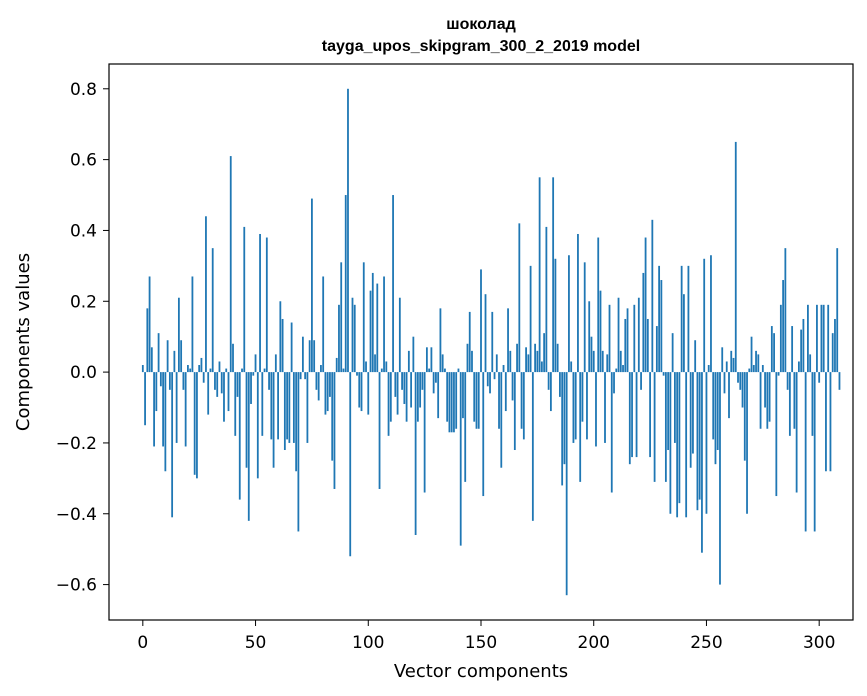 This screenshot has width=867, height=696. What do you see at coordinates (594, 643) in the screenshot?
I see `x-tick-label: 200` at bounding box center [594, 643].